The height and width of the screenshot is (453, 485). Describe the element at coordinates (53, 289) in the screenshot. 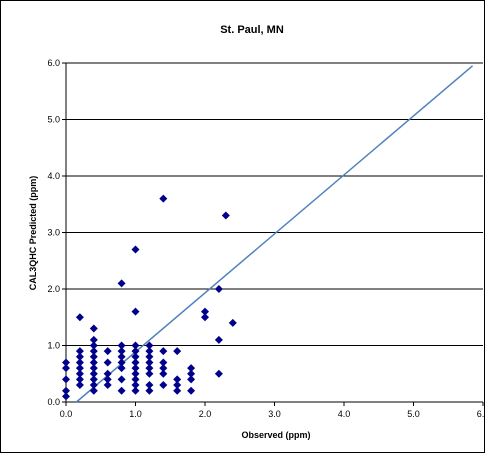

I see `y-tick-label: 2.0` at that location.